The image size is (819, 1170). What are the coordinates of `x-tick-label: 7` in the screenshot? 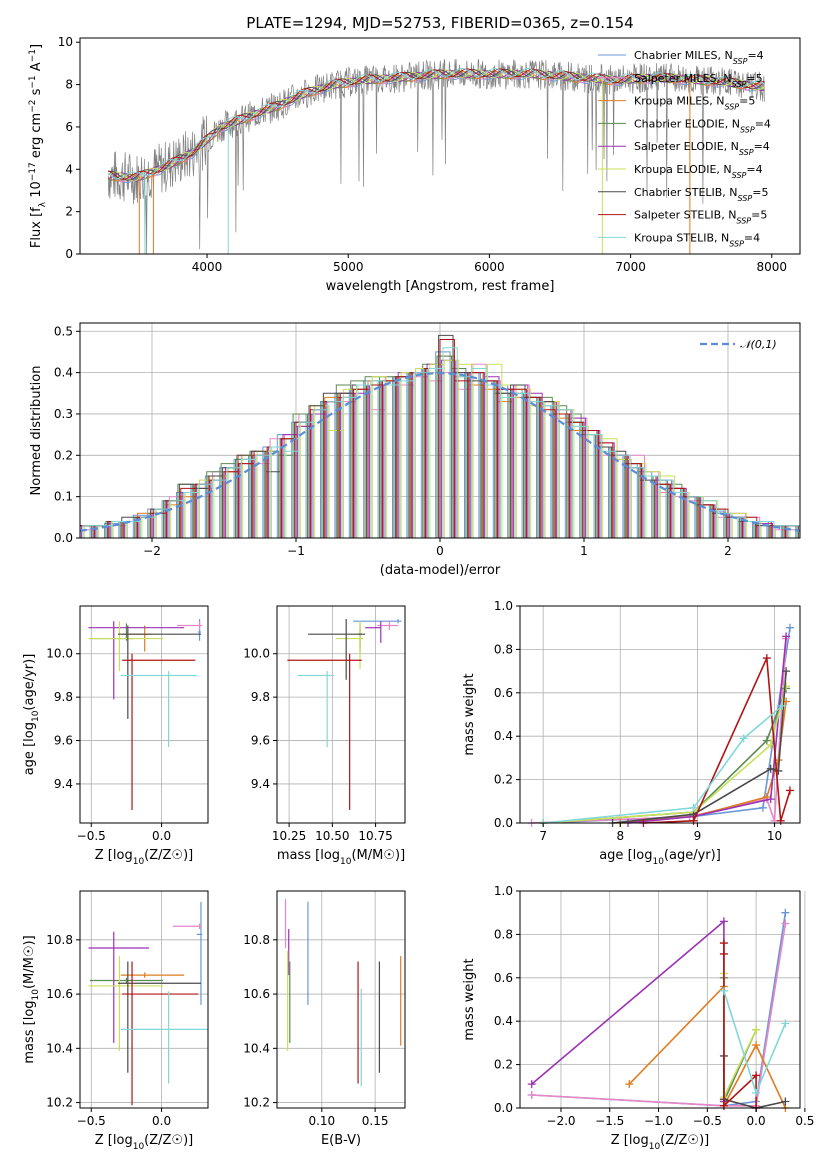 It's located at (543, 836).